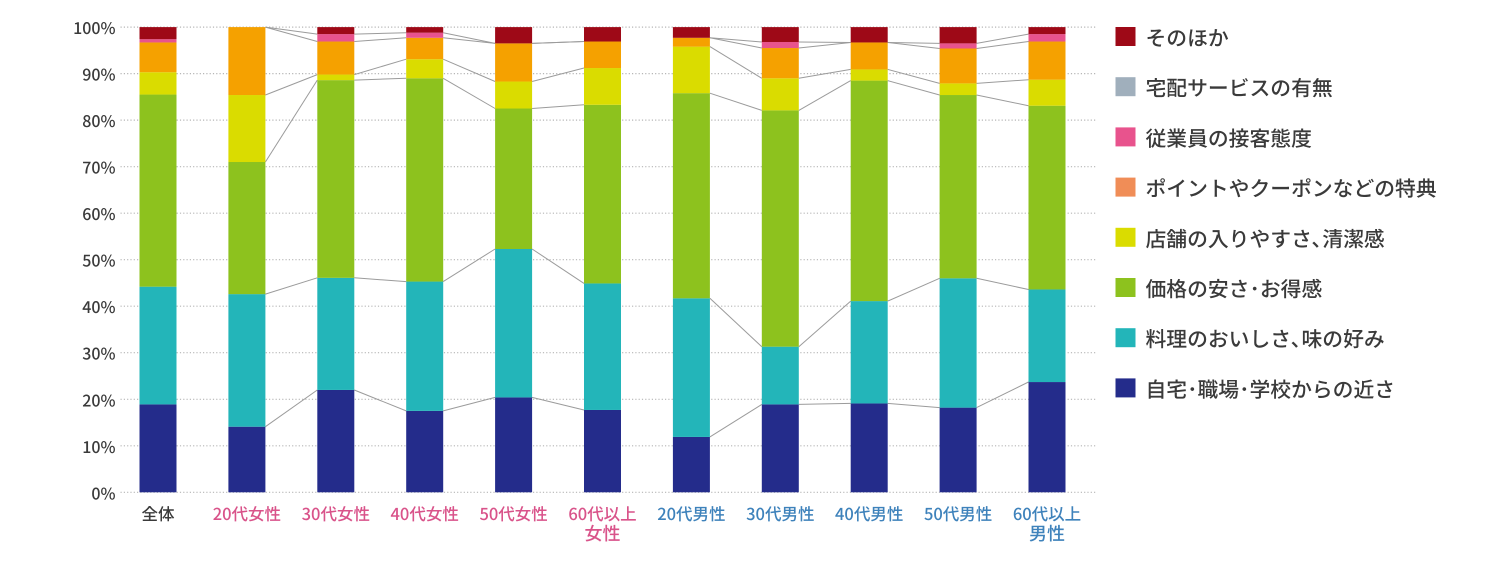  What do you see at coordinates (98, 120) in the screenshot?
I see `svg-text: 80%` at bounding box center [98, 120].